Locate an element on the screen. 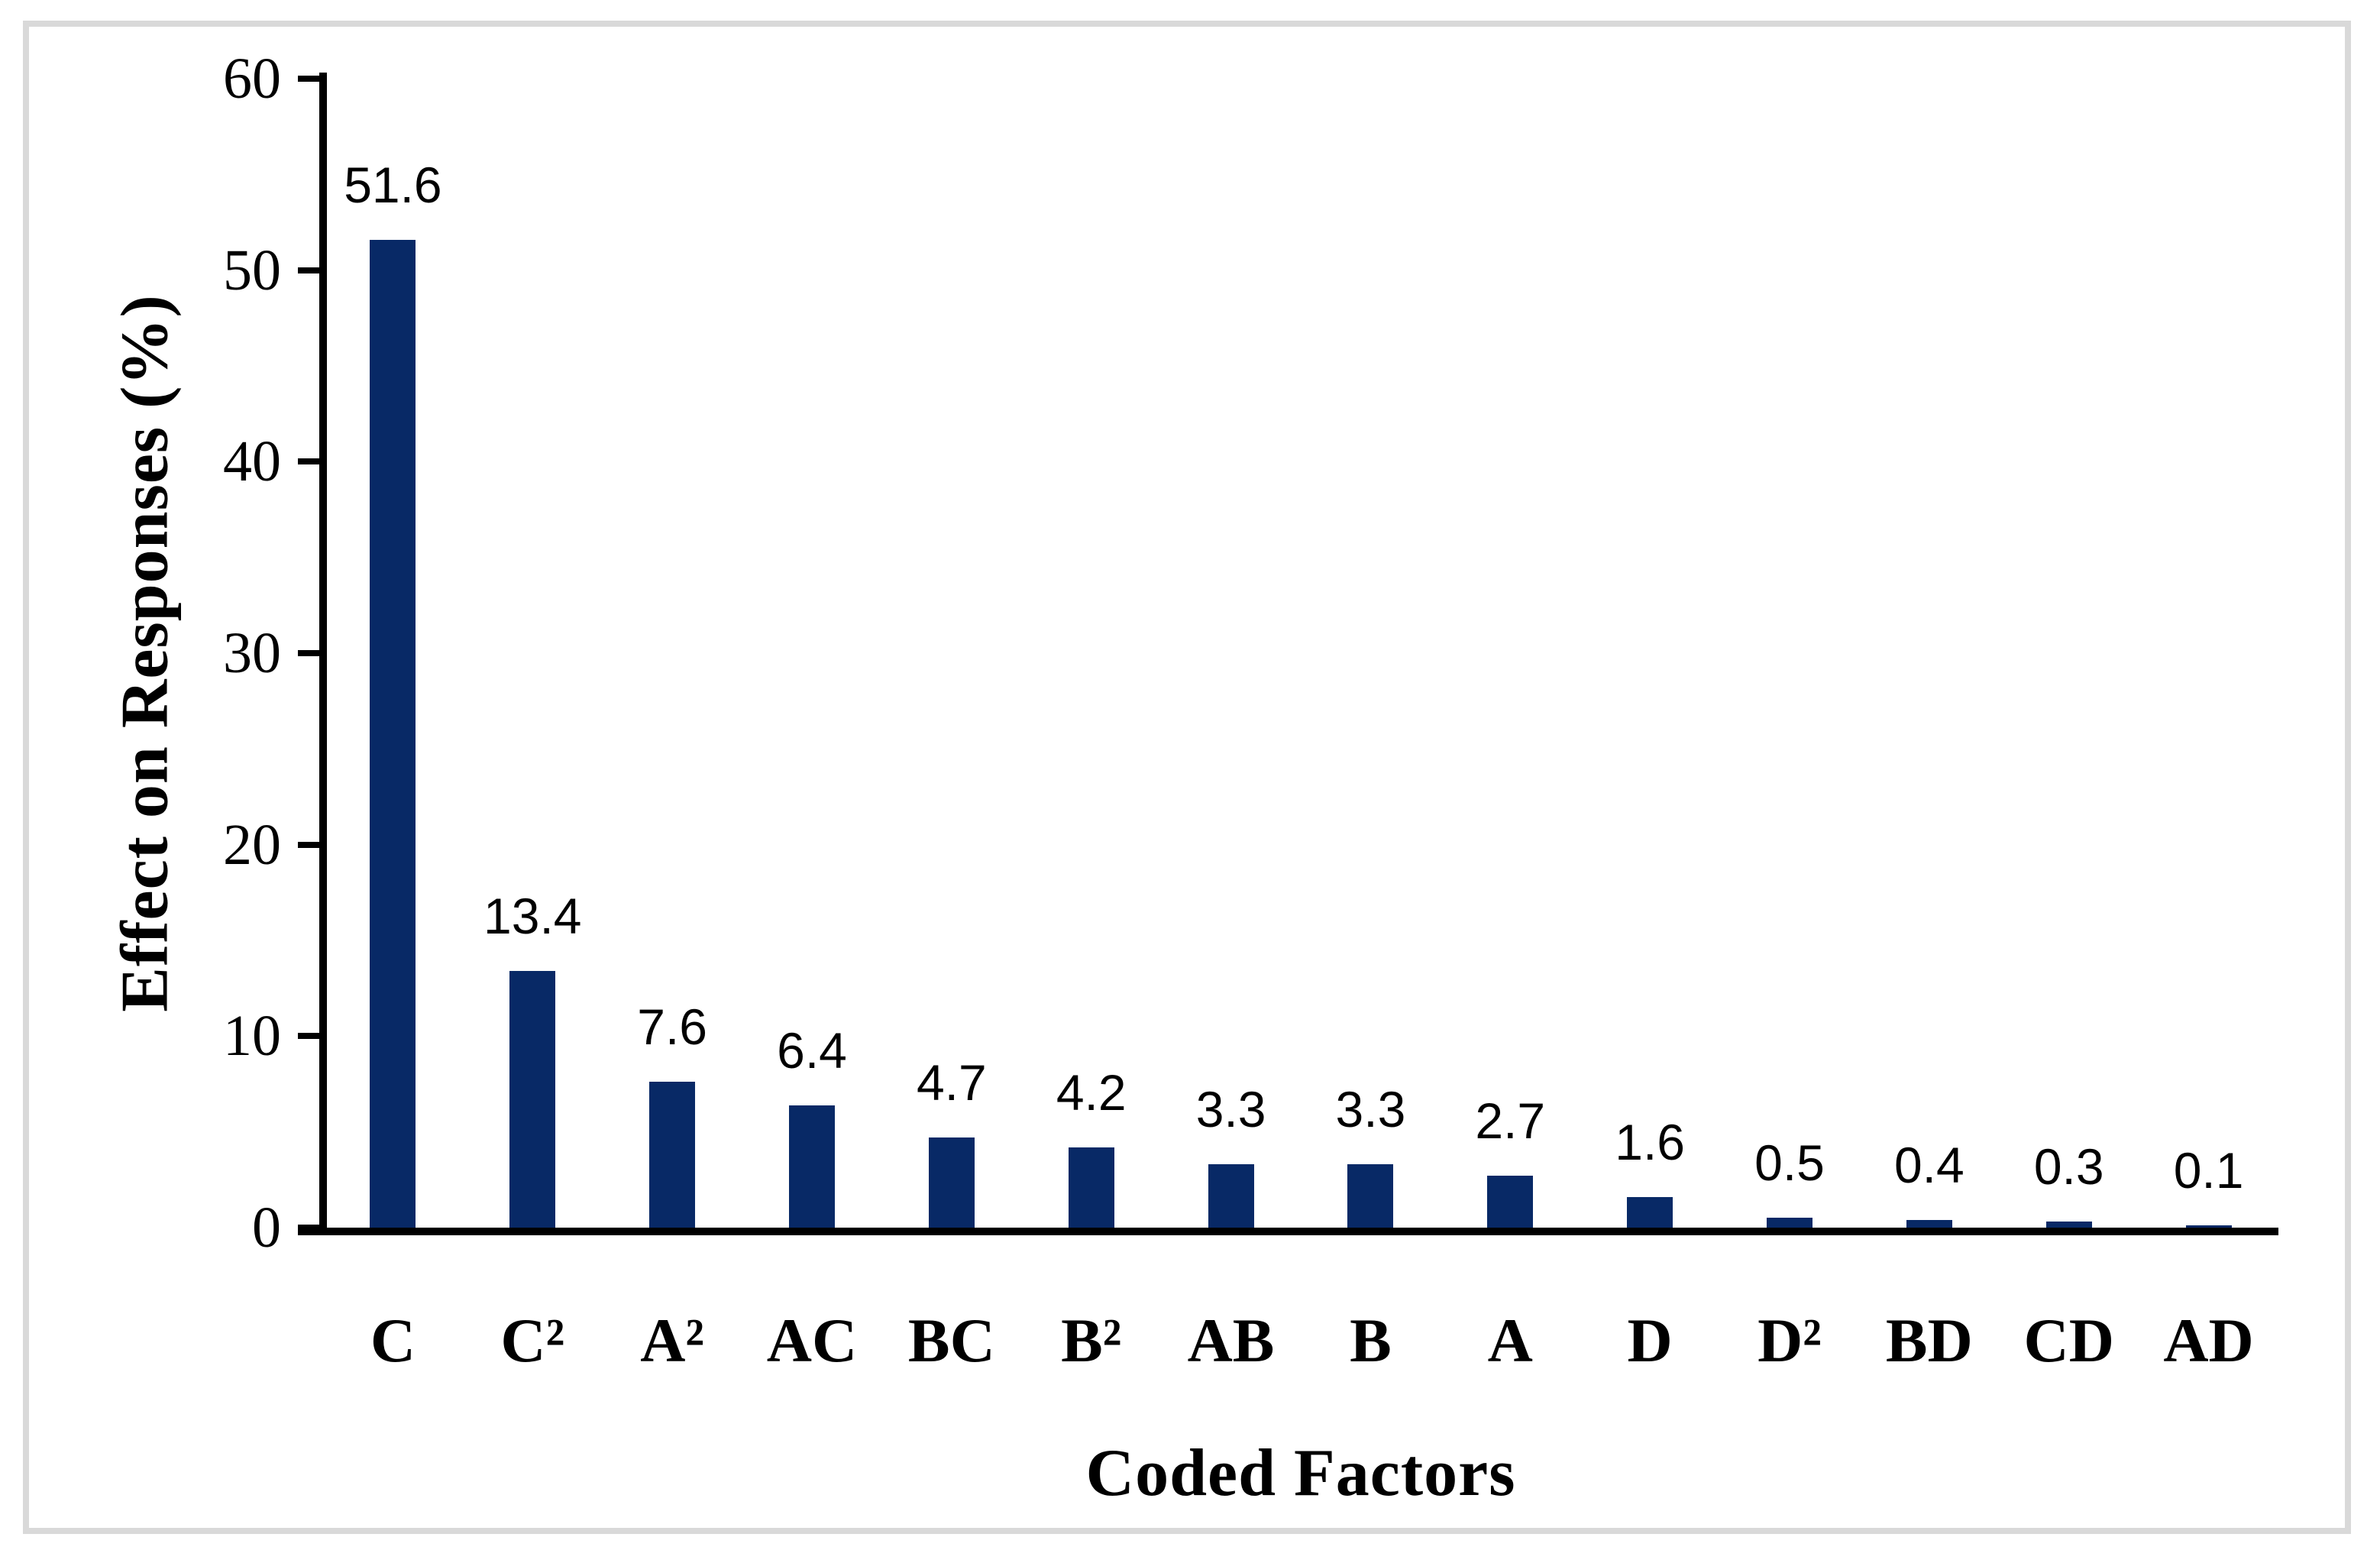 This screenshot has height=1563, width=2380. bar-value-label: 1.6 is located at coordinates (1650, 1141).